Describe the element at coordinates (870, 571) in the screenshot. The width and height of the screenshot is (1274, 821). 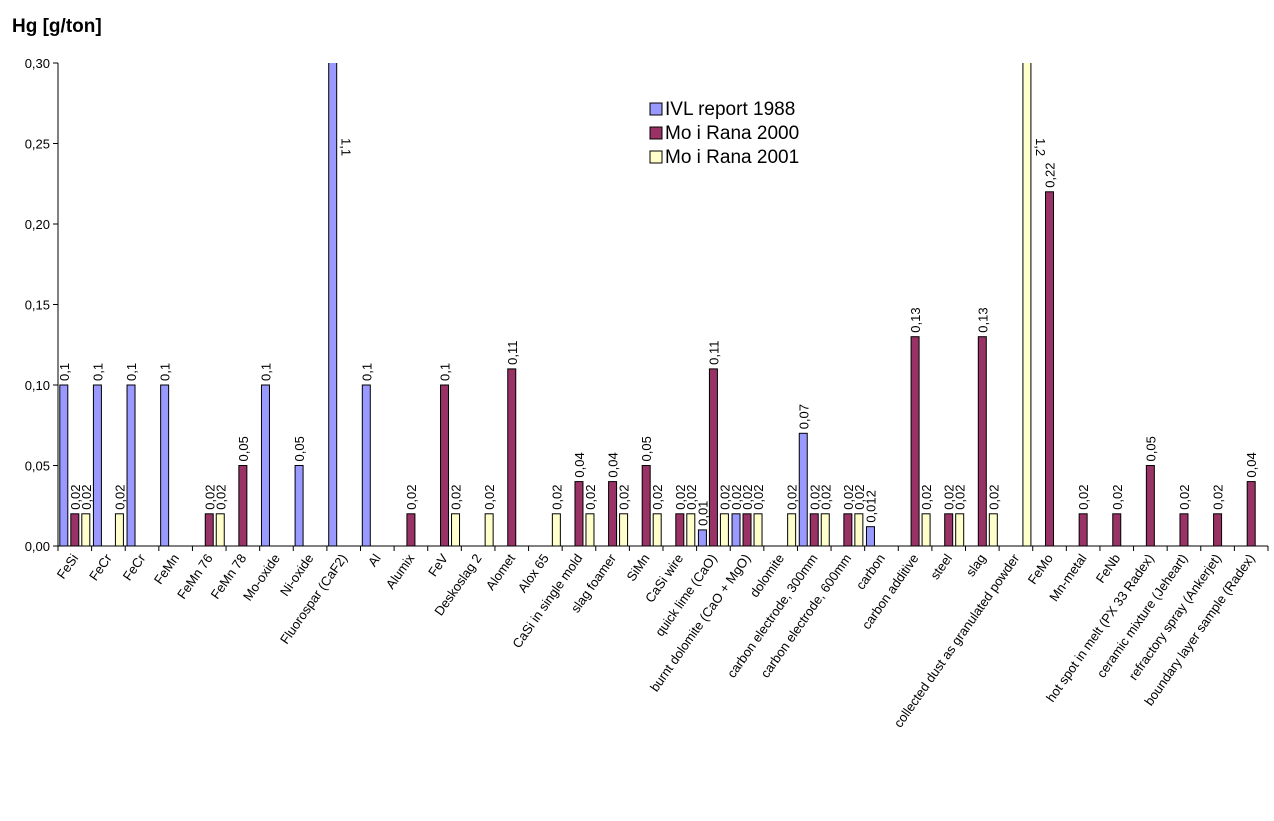
I see `x-tick-label: carbon` at that location.